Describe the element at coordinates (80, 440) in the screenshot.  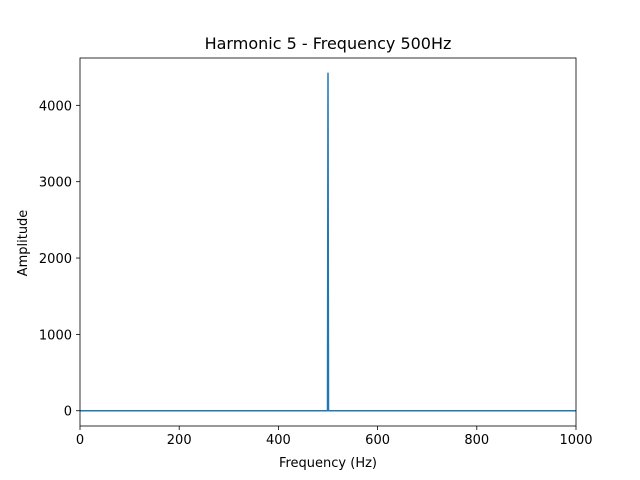
I see `x-tick-label: 0` at that location.